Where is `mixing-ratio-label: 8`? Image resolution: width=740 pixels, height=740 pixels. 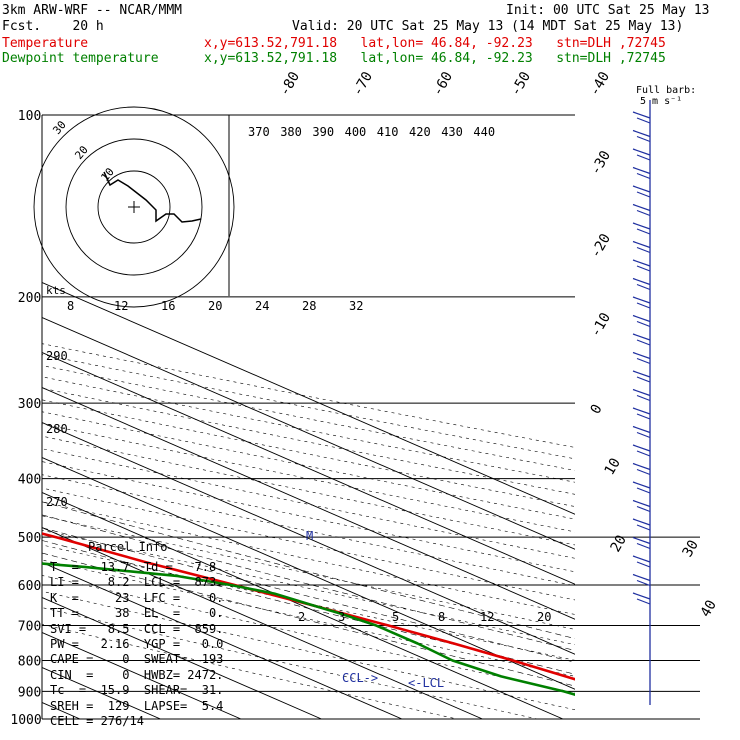 mixing-ratio-label: 8 is located at coordinates (441, 617).